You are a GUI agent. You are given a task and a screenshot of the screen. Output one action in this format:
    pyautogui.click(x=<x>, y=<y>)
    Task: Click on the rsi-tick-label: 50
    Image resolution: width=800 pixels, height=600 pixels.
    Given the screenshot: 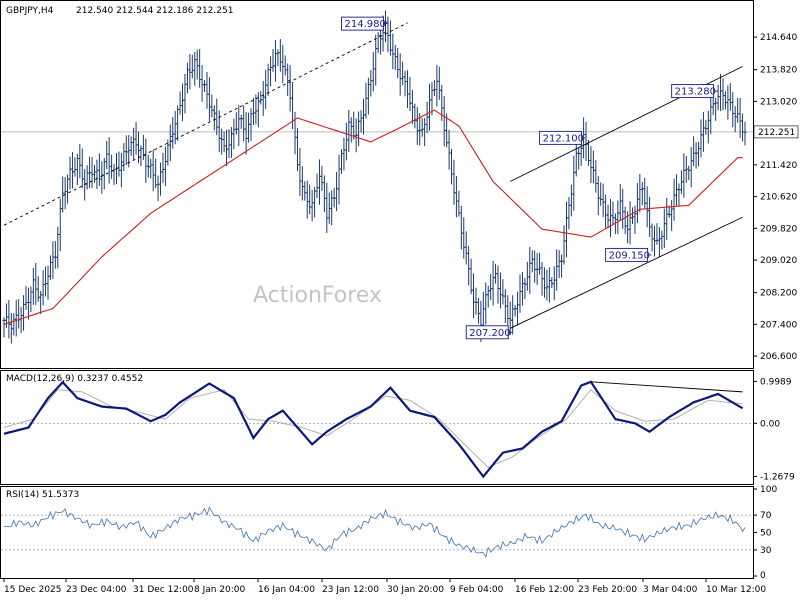 What is the action you would take?
    pyautogui.click(x=766, y=534)
    